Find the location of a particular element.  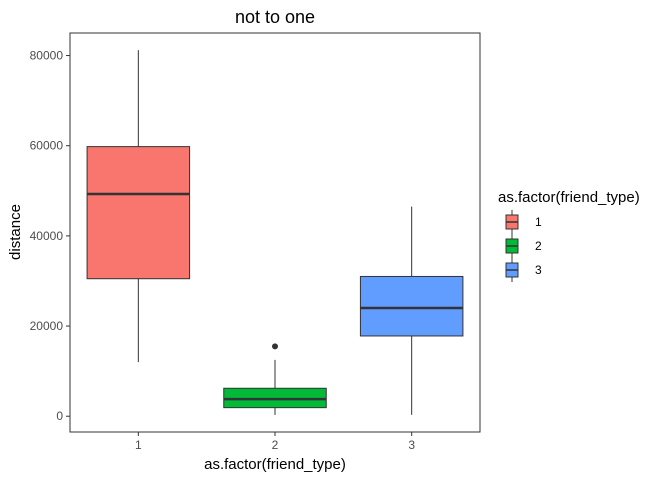

x-axis: 1 2 3 is located at coordinates (275, 442).